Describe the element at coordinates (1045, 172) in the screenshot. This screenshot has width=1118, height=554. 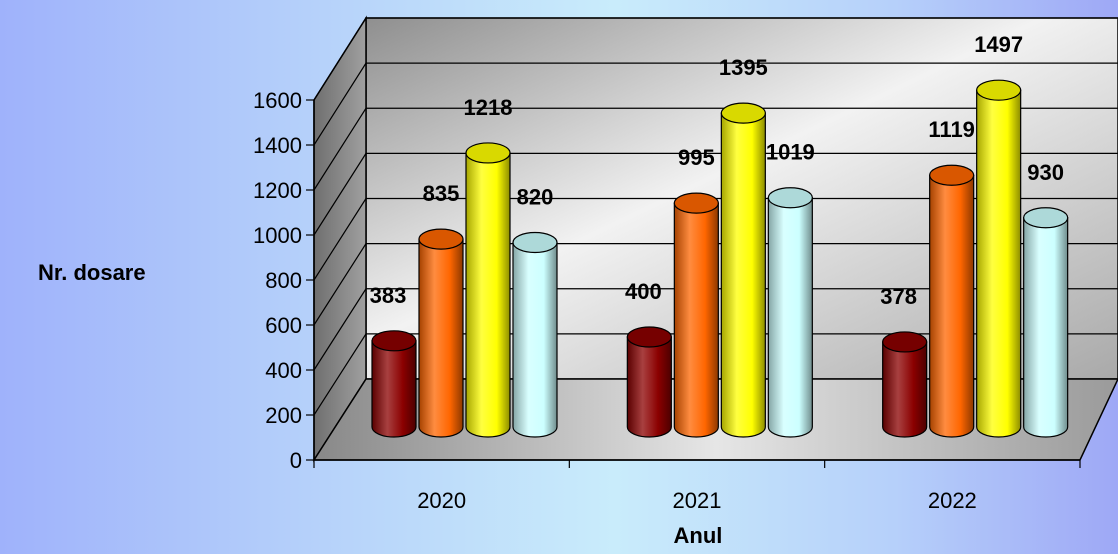
I see `data-label: 930` at that location.